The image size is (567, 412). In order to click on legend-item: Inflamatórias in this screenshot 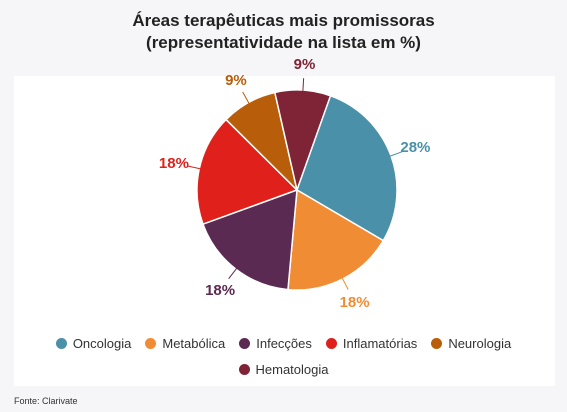, I will do `click(371, 343)`.